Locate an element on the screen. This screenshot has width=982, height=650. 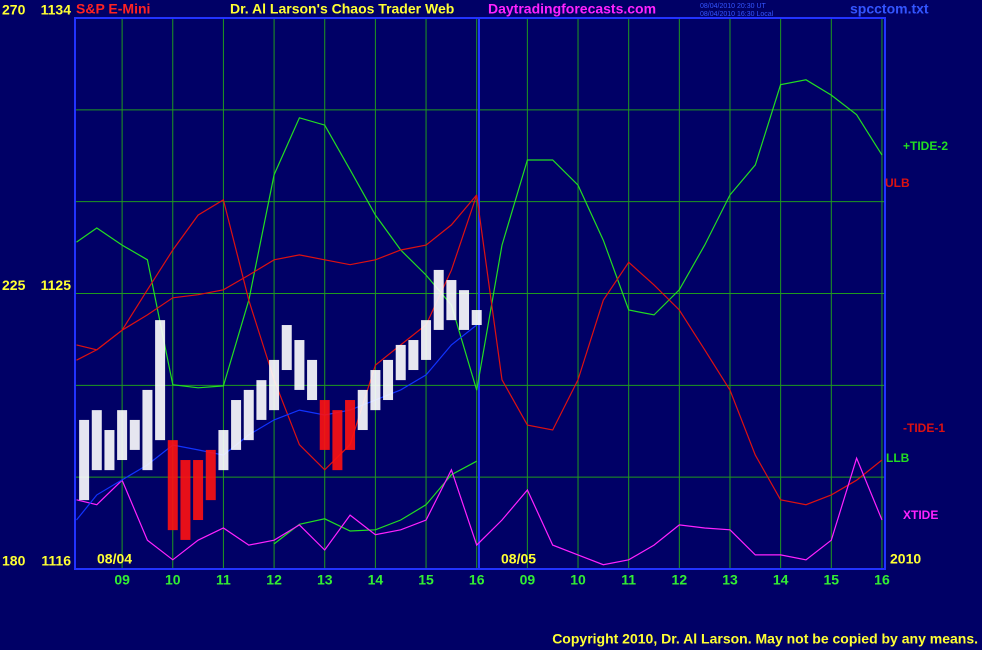
year-label: 2010 is located at coordinates (905, 559).